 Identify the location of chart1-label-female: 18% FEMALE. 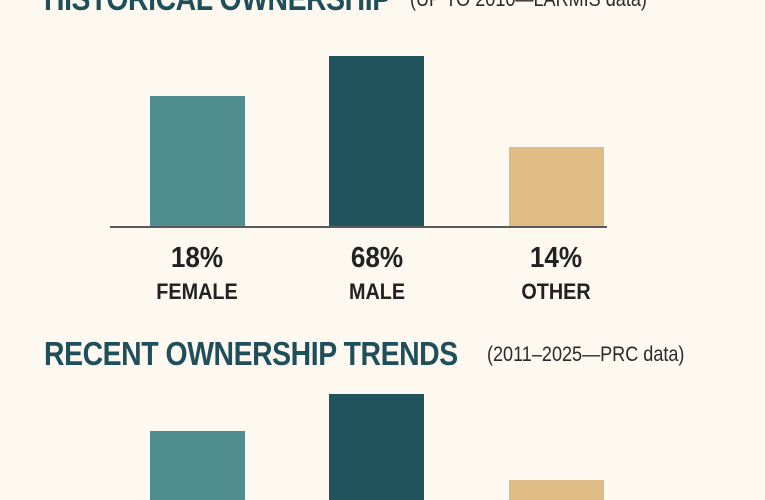
(197, 273).